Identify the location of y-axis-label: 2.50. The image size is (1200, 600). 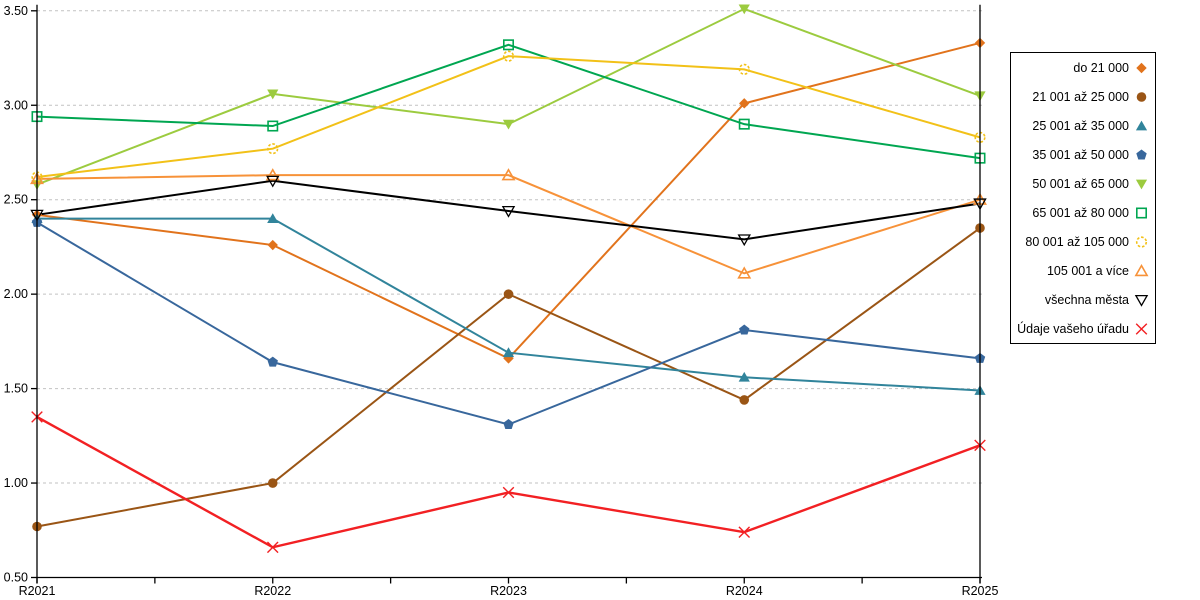
(16, 200).